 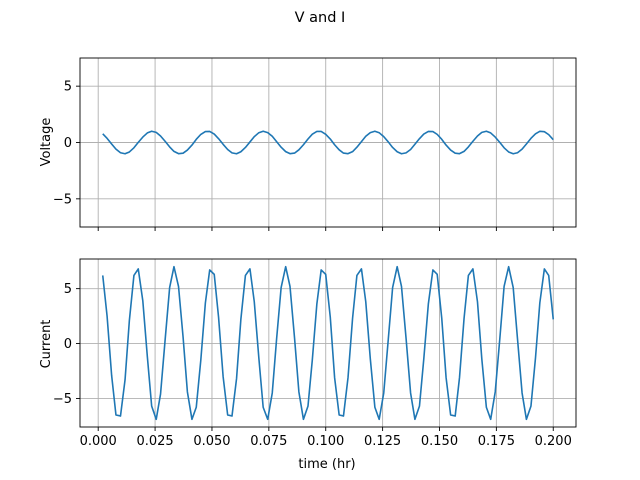 What do you see at coordinates (328, 142) in the screenshot?
I see `voltage-series-line` at bounding box center [328, 142].